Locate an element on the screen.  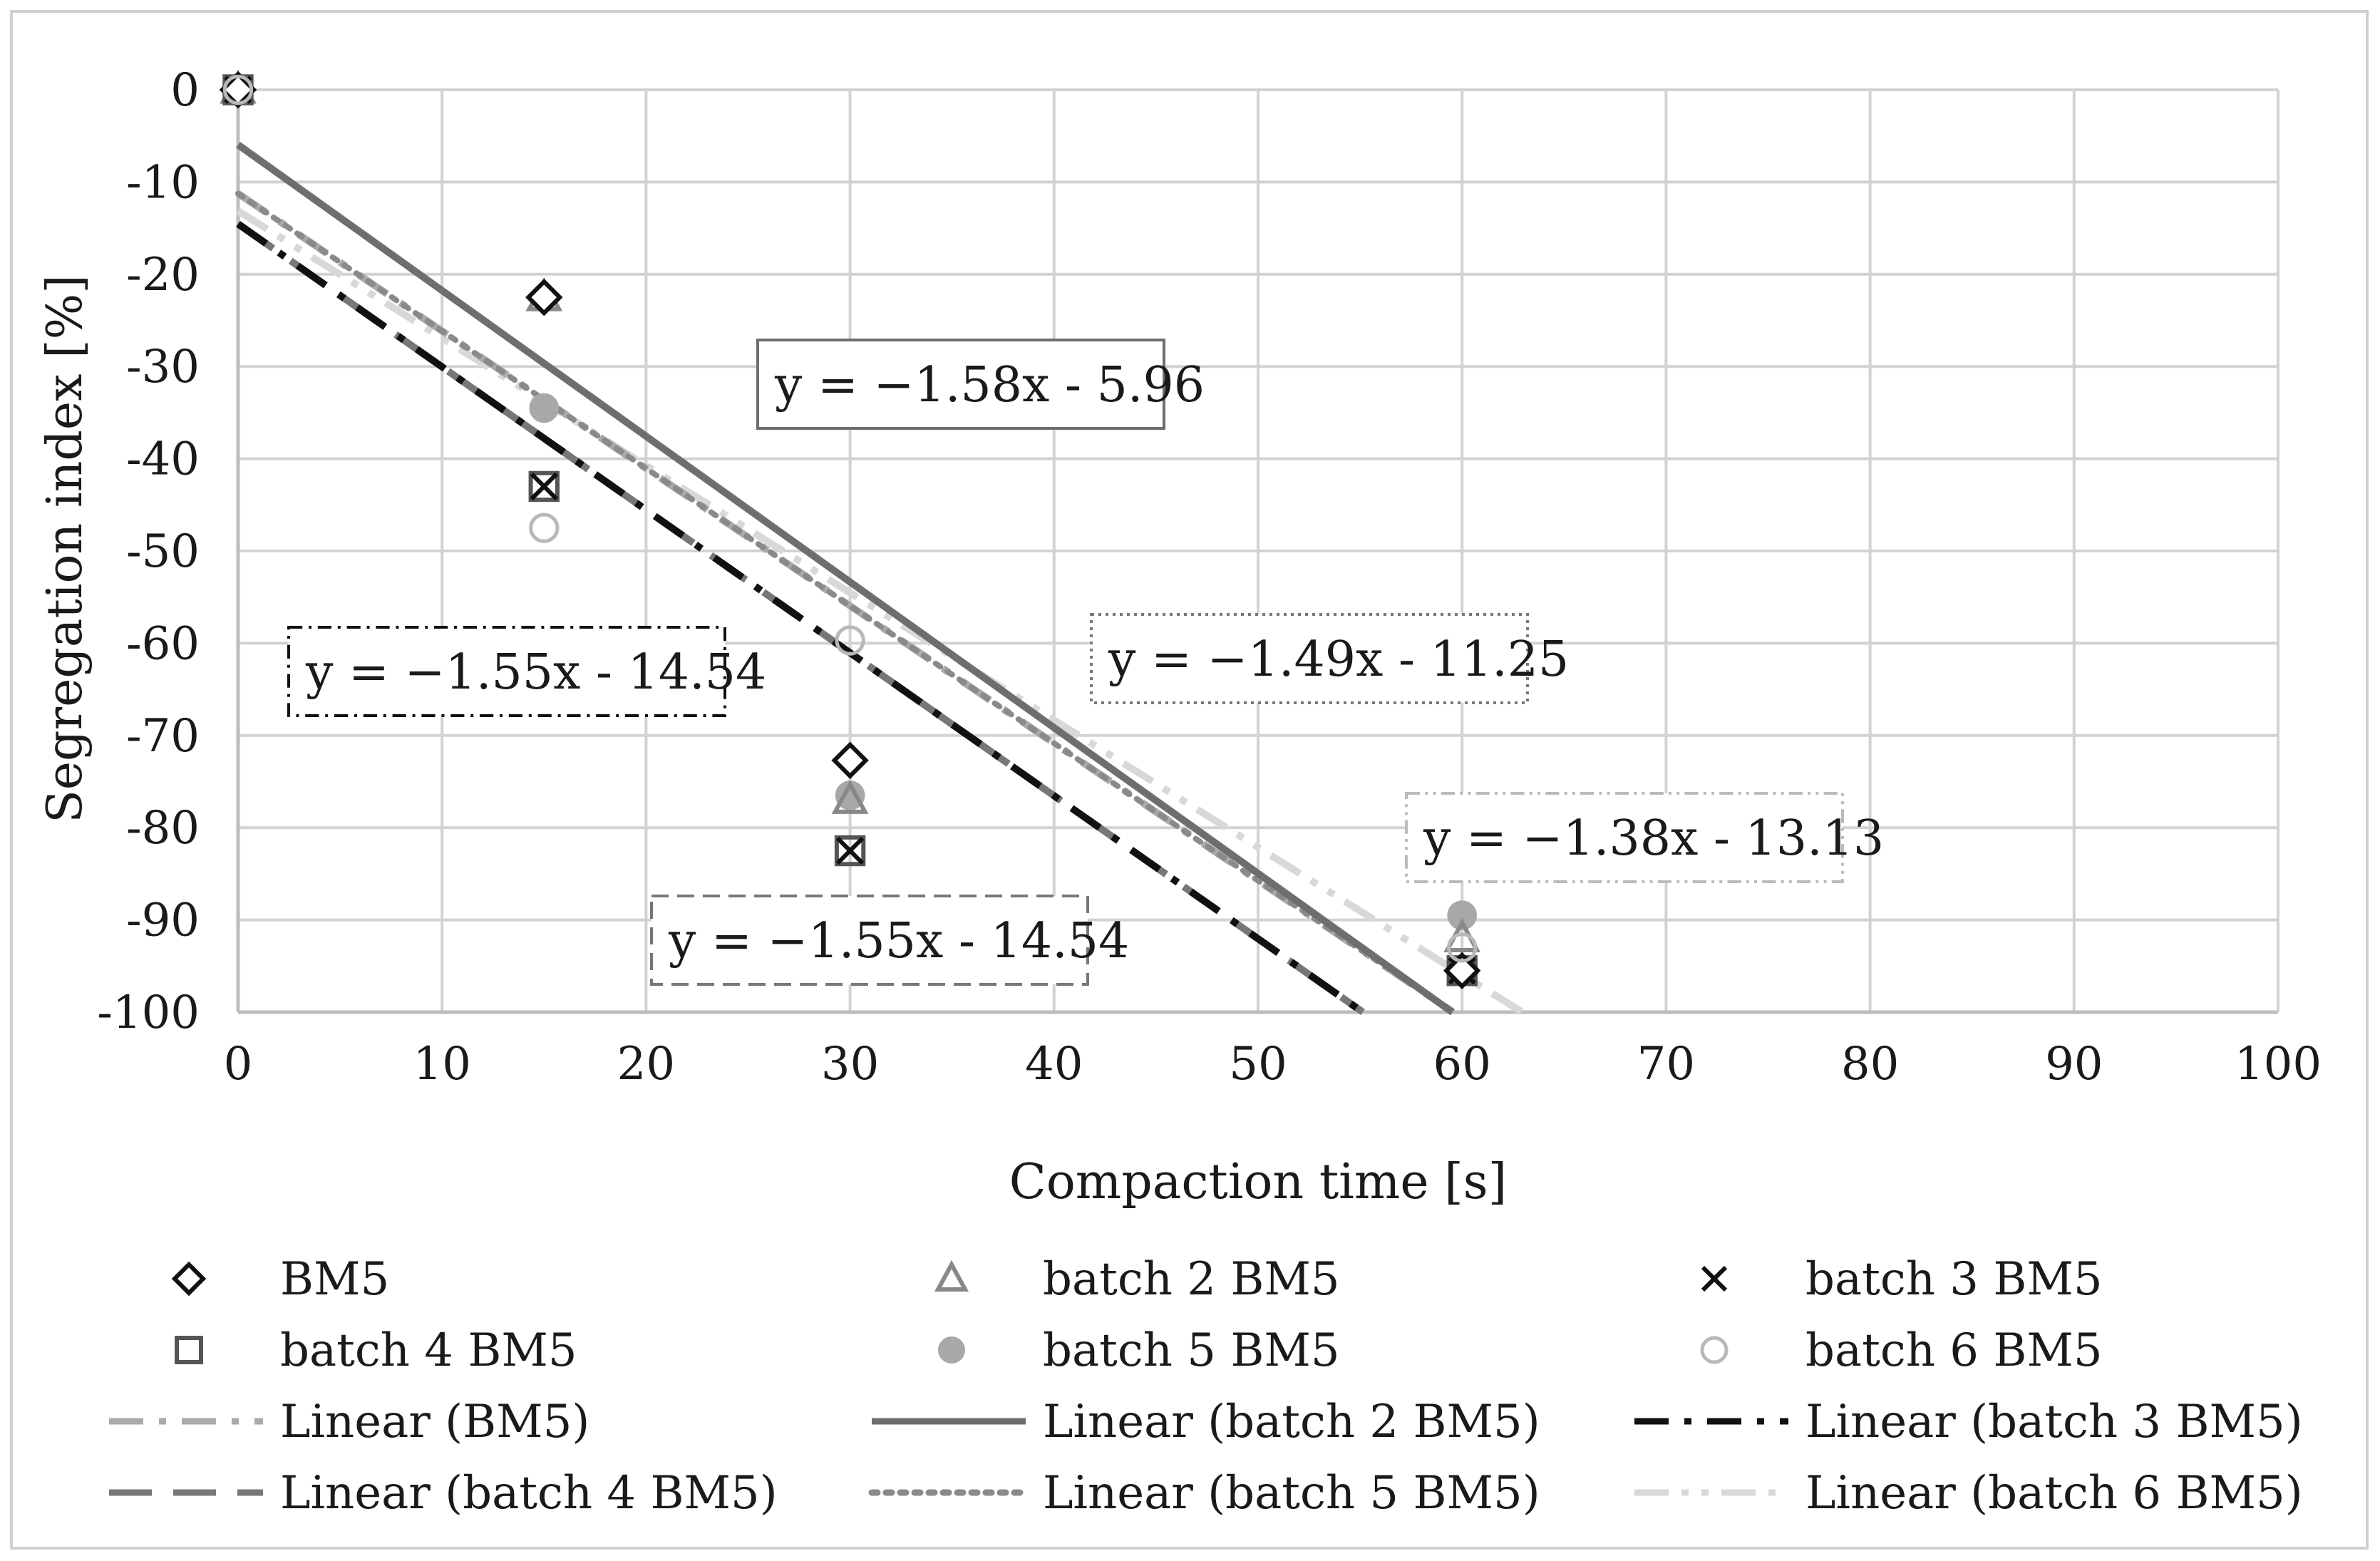
y-tick-label: -50 is located at coordinates (163, 551).